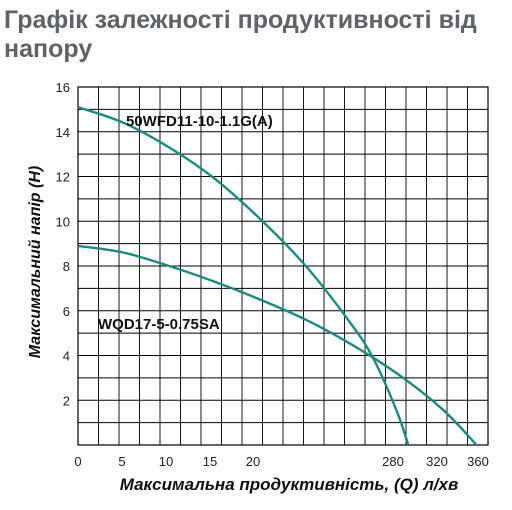  Describe the element at coordinates (66, 356) in the screenshot. I see `y-tick-label: 4` at that location.